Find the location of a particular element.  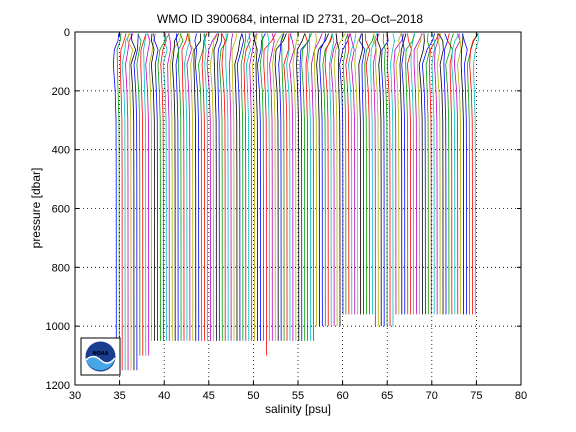

x-tick-label: 65 is located at coordinates (387, 396).